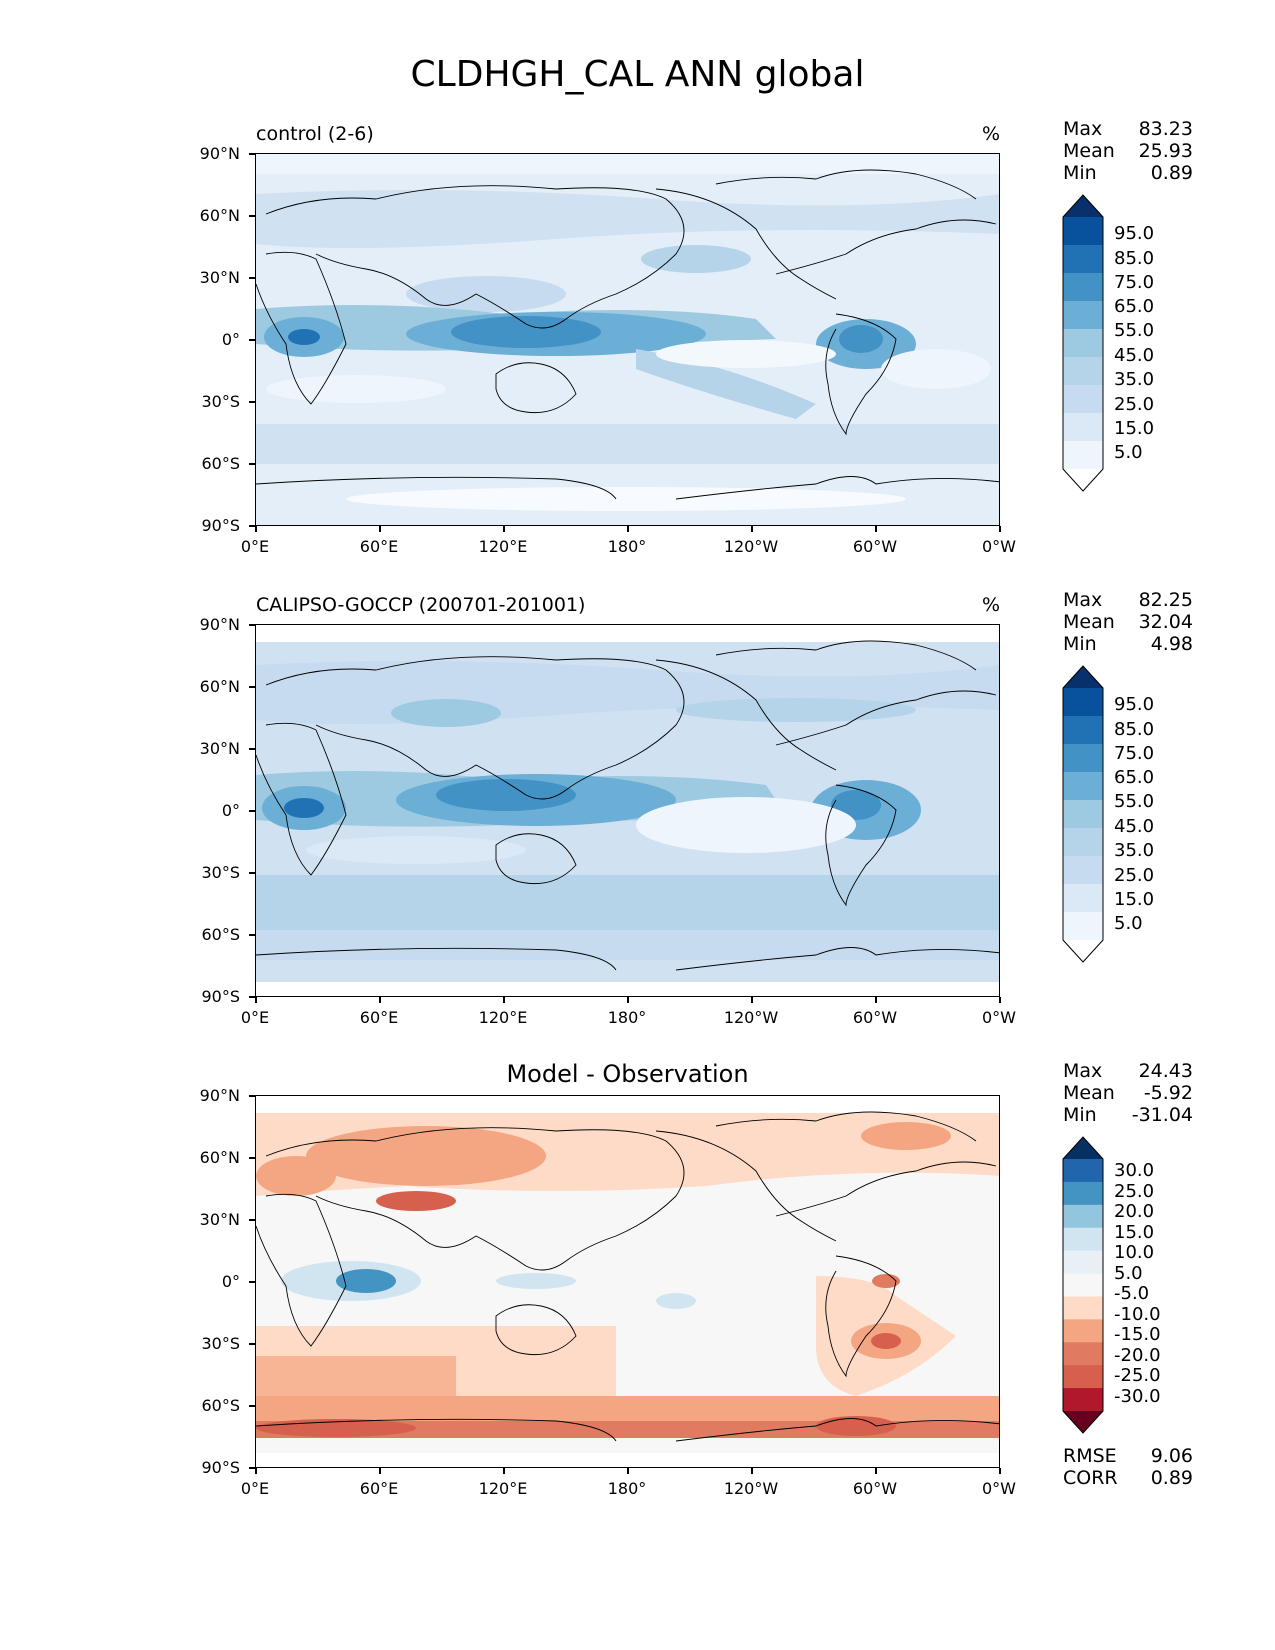 The height and width of the screenshot is (1650, 1275). What do you see at coordinates (1134, 1170) in the screenshot?
I see `colorbar-label: 30.0` at bounding box center [1134, 1170].